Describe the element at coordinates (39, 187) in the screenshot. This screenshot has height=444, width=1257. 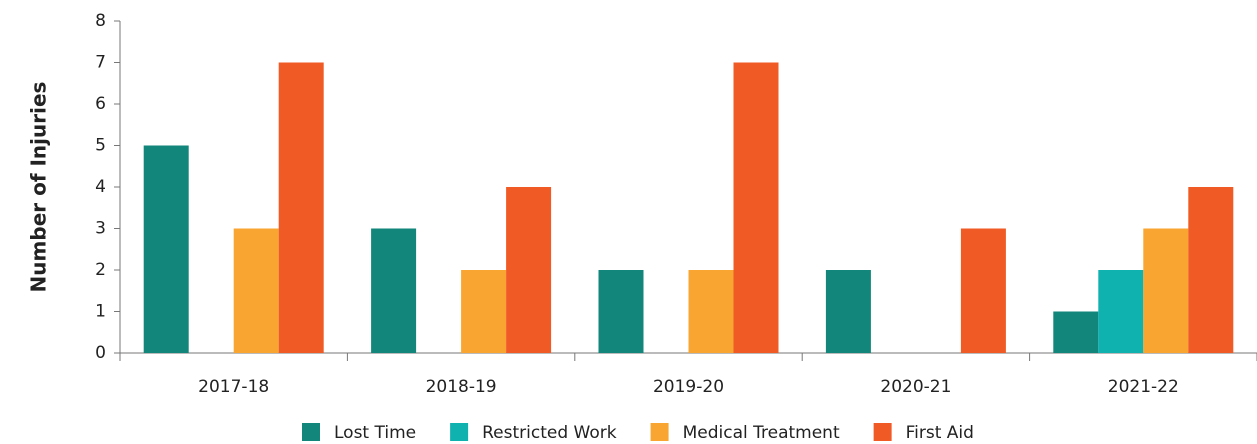
I see `y-axis-label: Number of Injuries` at that location.